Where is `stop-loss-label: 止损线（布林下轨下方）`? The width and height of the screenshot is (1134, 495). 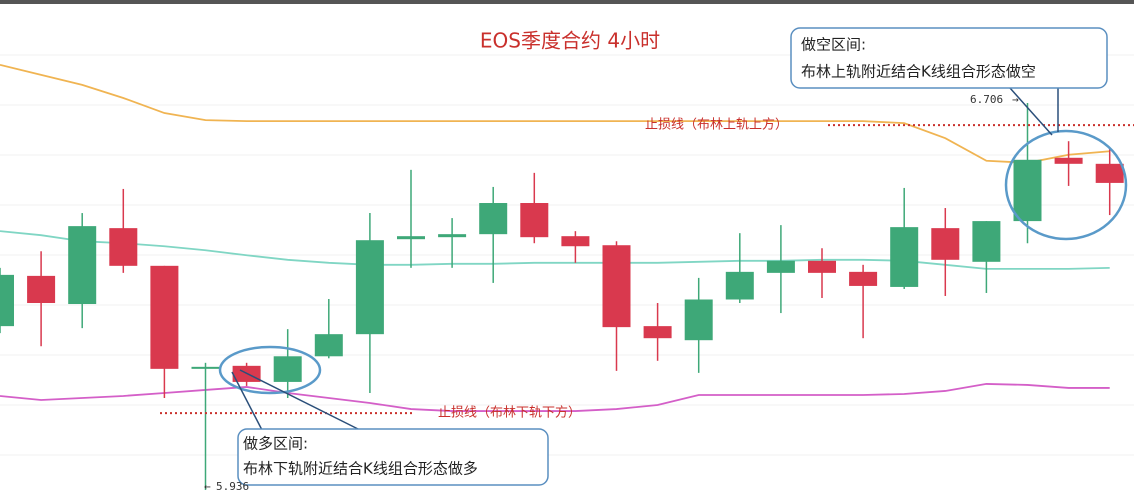 stop-loss-label: 止损线（布林下轨下方） is located at coordinates (509, 413).